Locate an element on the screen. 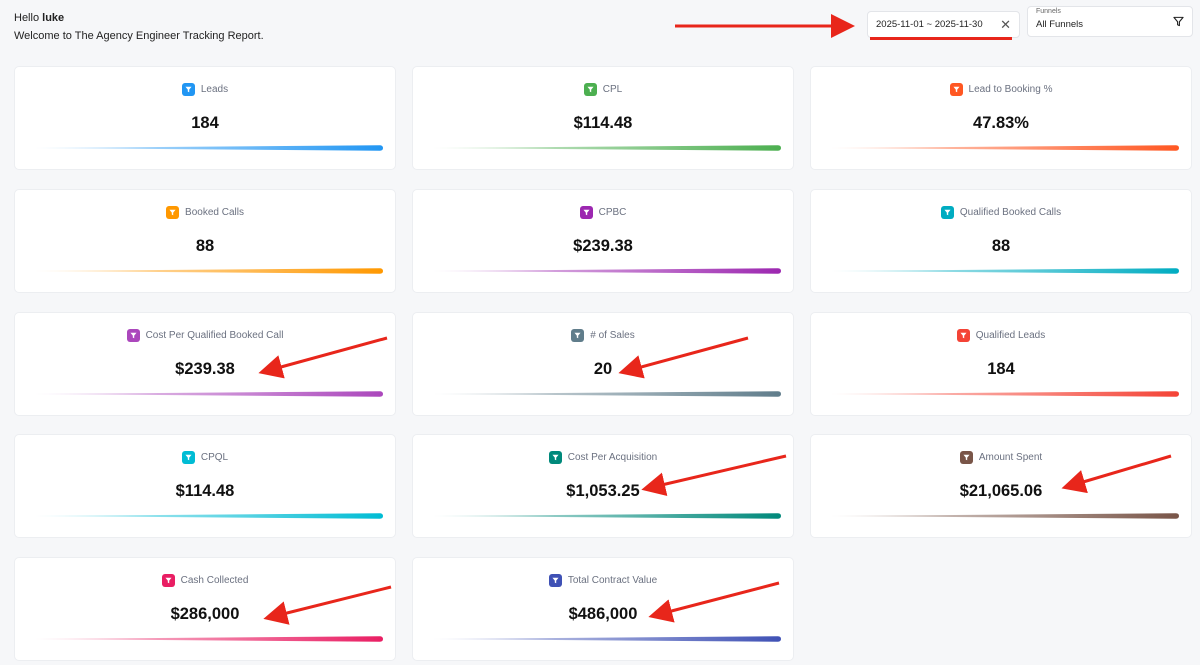 This screenshot has width=1200, height=665. metric-title: Cash Collected is located at coordinates (205, 580).